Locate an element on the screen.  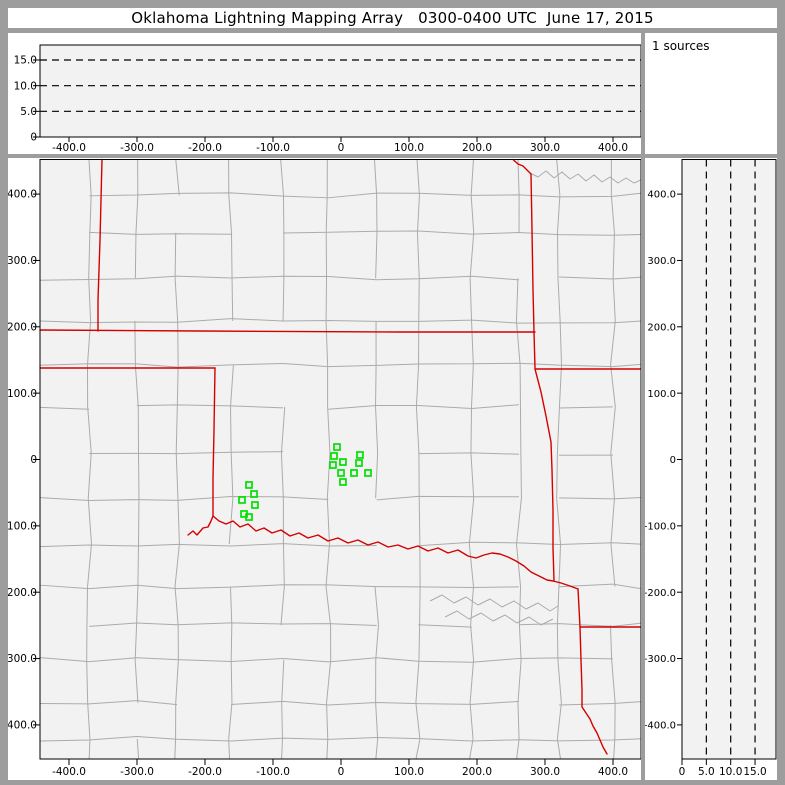
source-histogram-panel: 1 sources is located at coordinates (711, 93).